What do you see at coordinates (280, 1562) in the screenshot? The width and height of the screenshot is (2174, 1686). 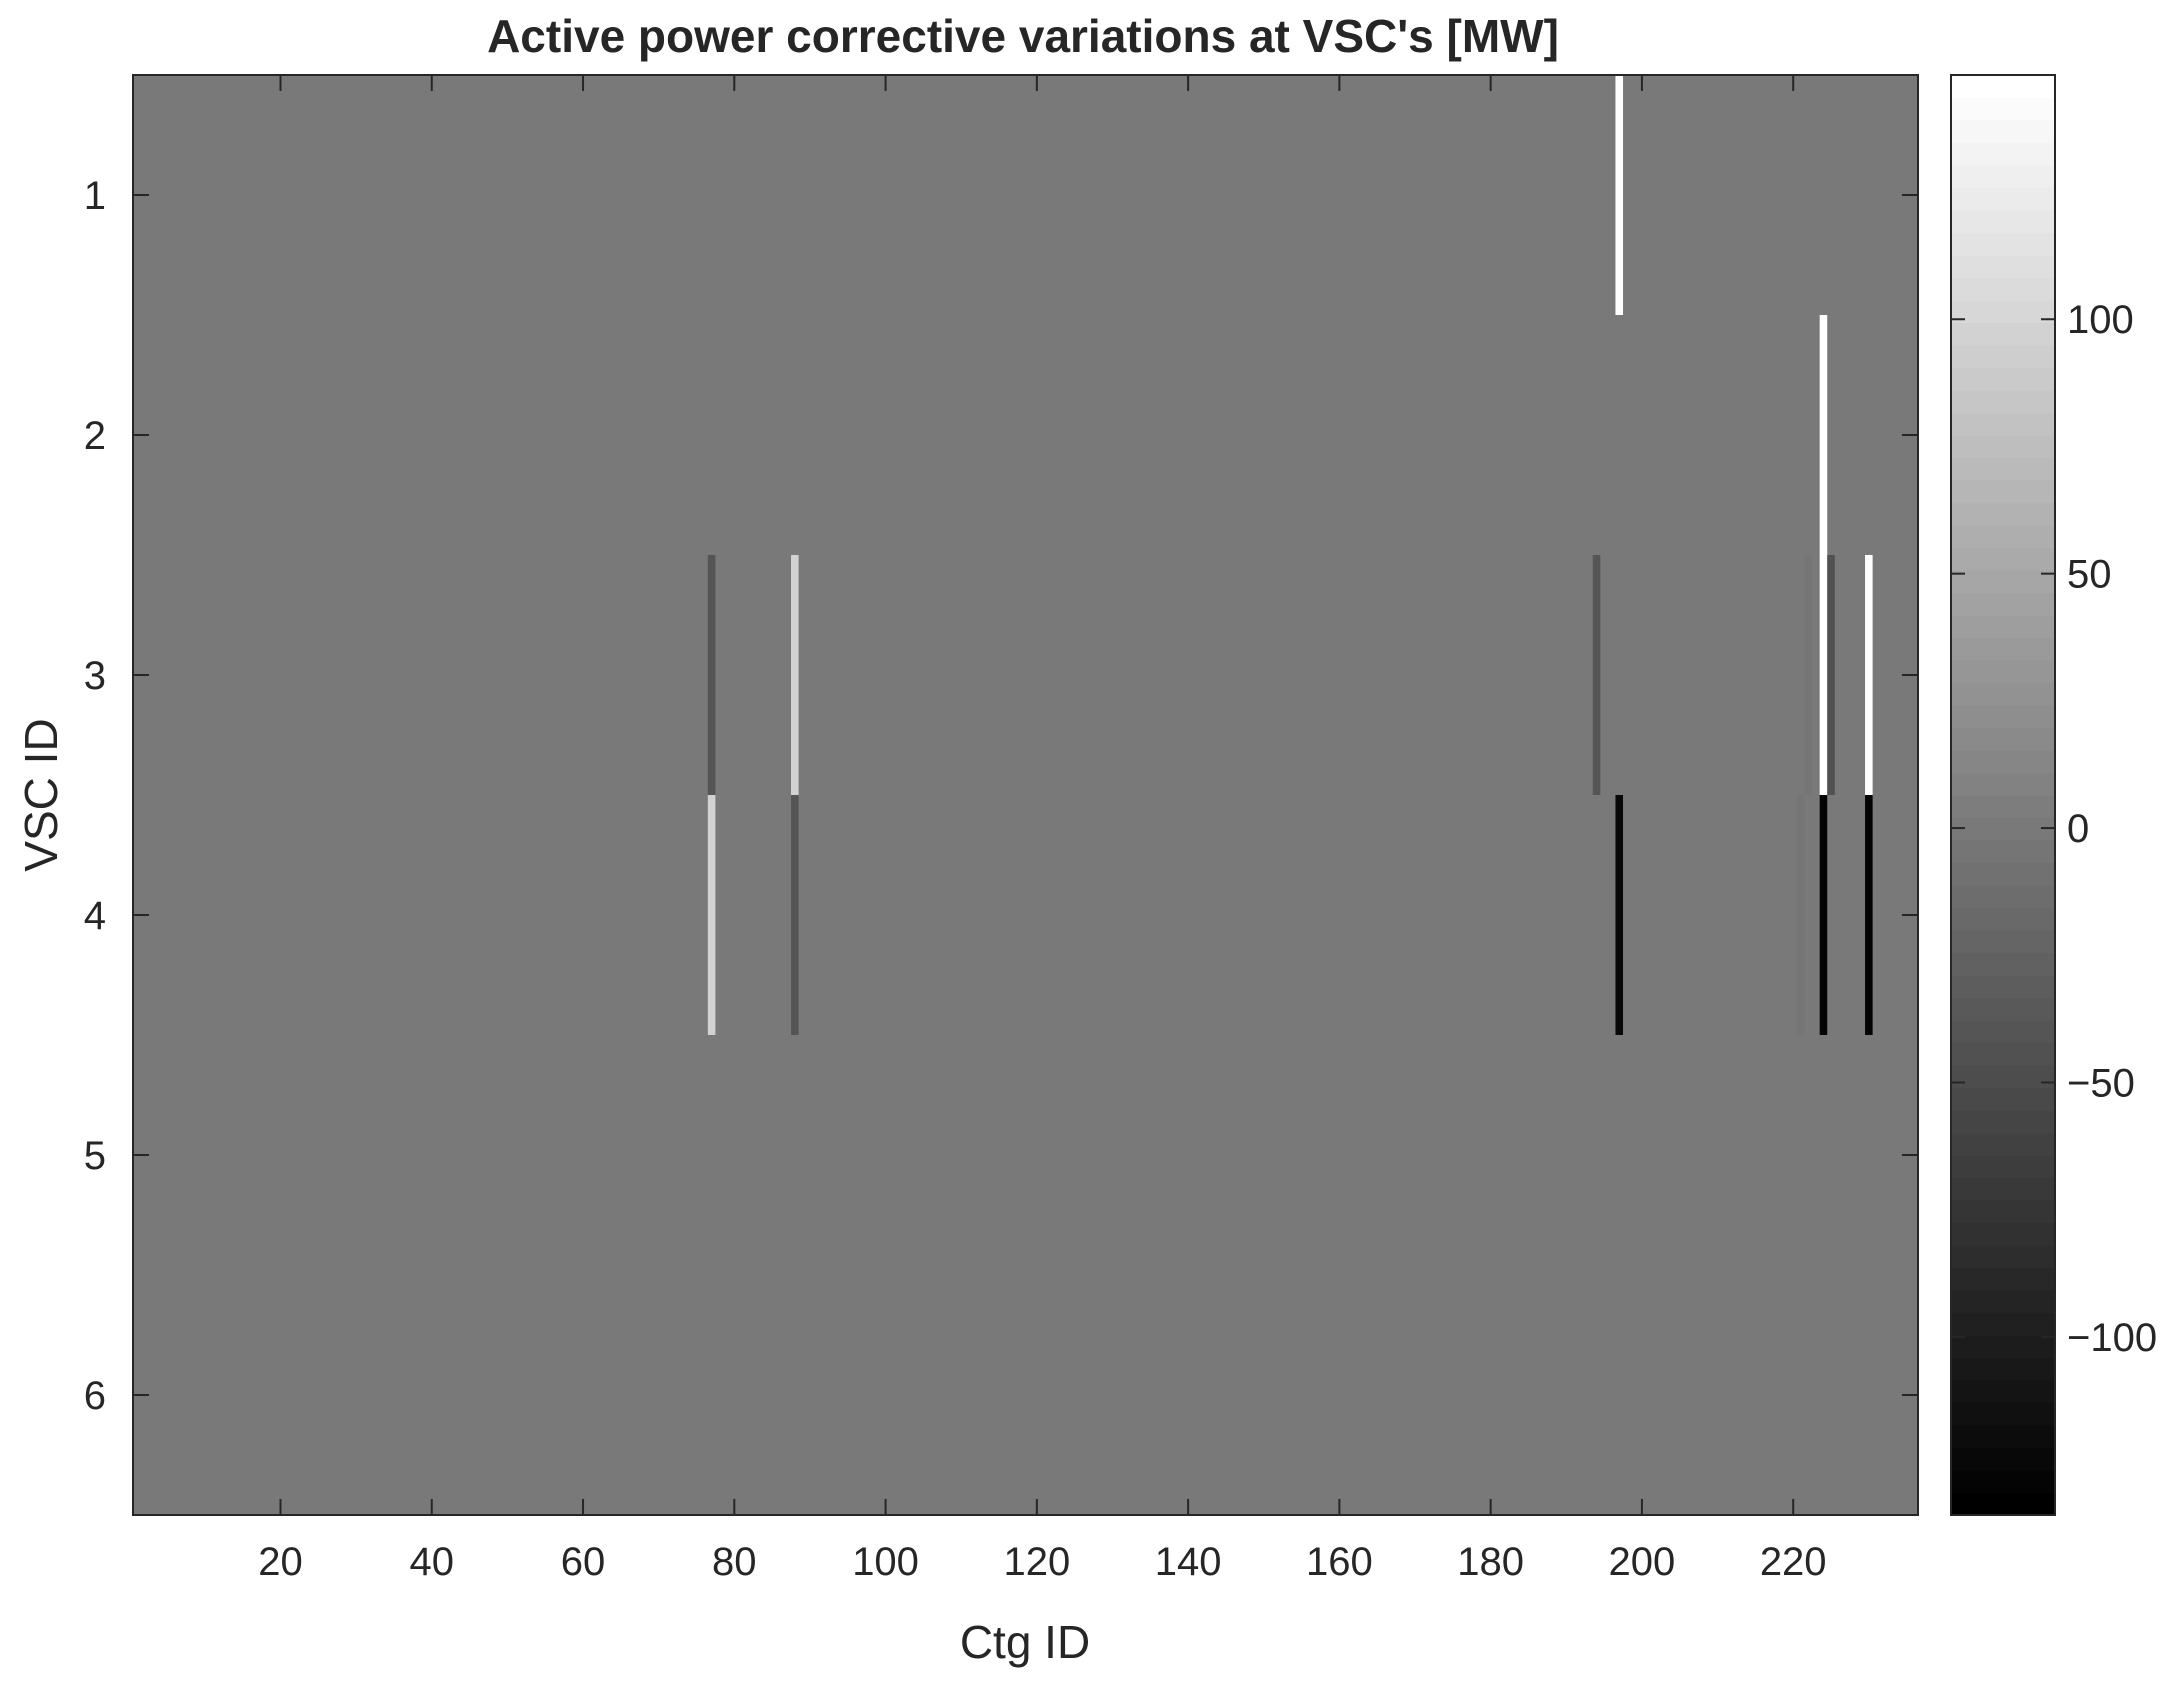 I see `x-tick-label: 20` at bounding box center [280, 1562].